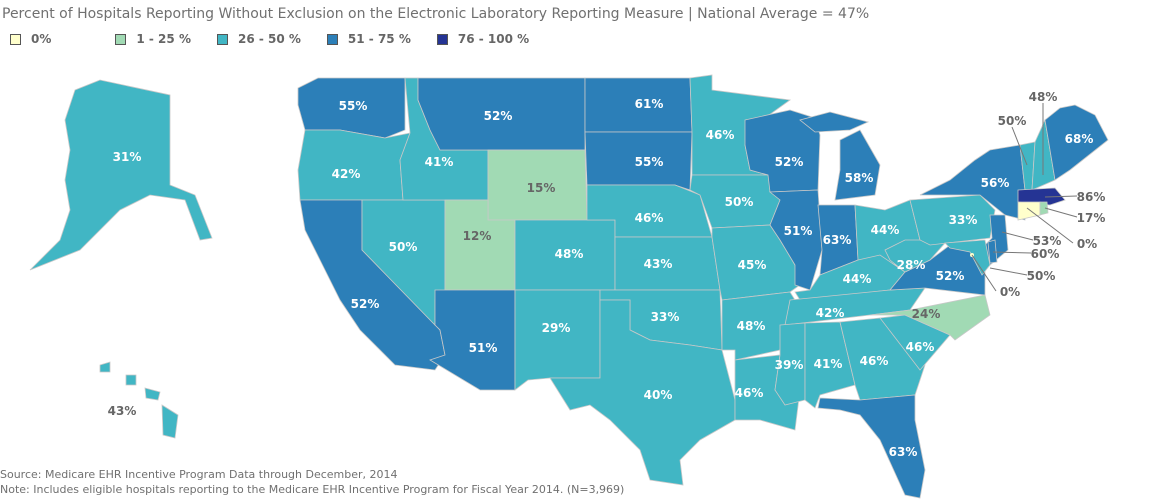 This screenshot has height=500, width=1170. What do you see at coordinates (498, 116) in the screenshot?
I see `state-value-mt: 52%` at bounding box center [498, 116].